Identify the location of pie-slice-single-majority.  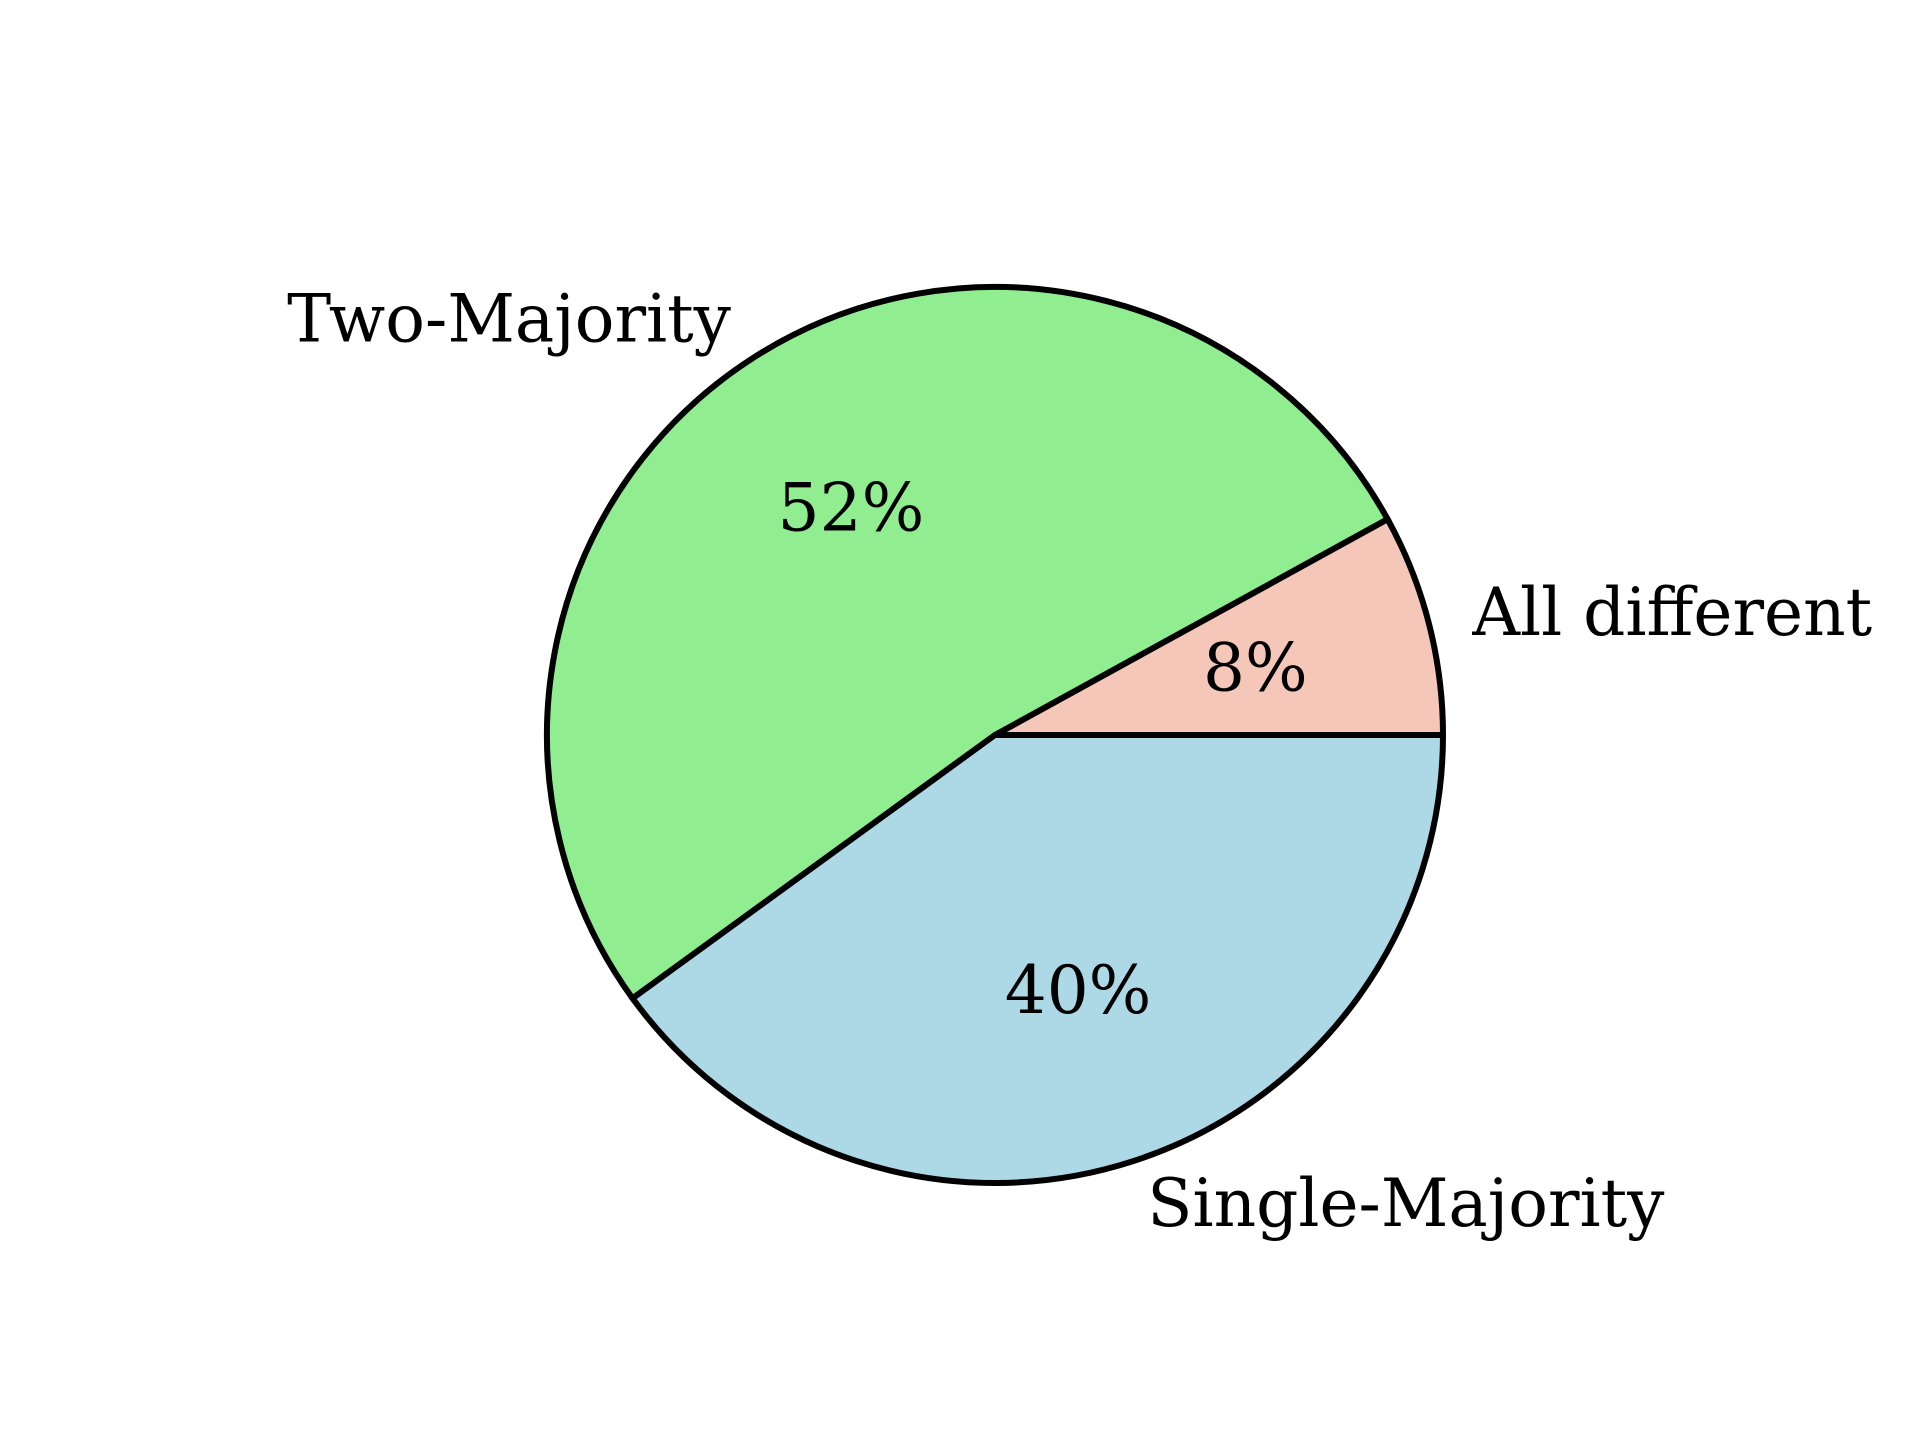
(1037, 959).